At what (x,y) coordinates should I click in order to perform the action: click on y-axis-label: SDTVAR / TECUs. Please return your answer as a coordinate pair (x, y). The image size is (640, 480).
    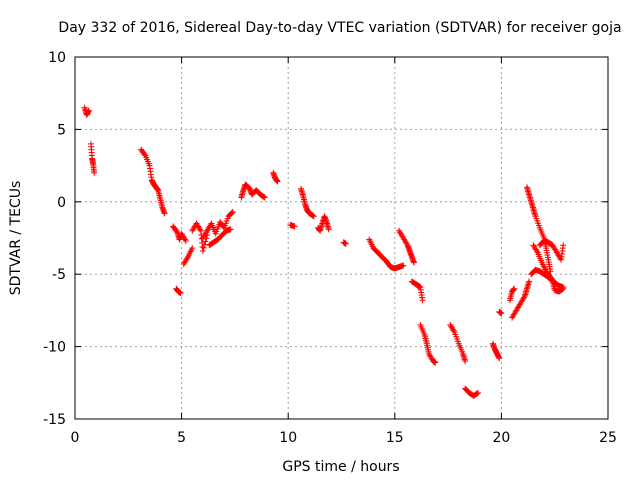
    Looking at the image, I should click on (16, 238).